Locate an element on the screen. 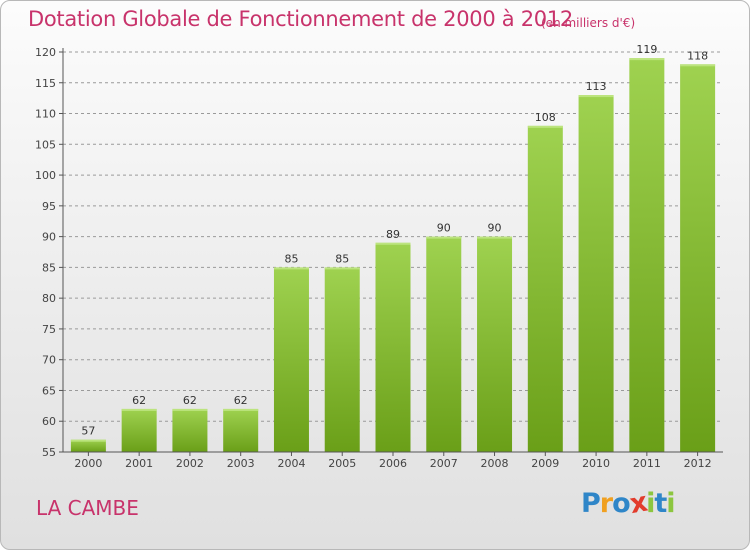 The image size is (750, 550). bar-2005 is located at coordinates (342, 359).